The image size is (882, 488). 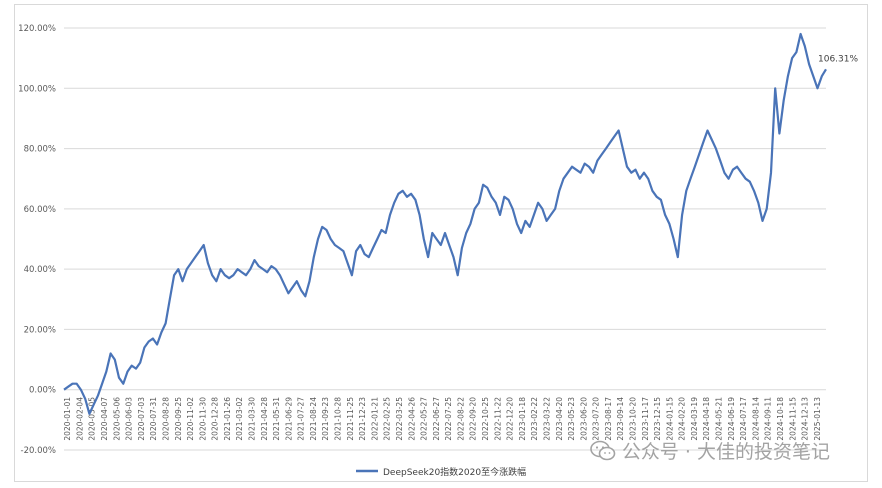 I want to click on y-tick-label: 120.00%, so click(x=37, y=29).